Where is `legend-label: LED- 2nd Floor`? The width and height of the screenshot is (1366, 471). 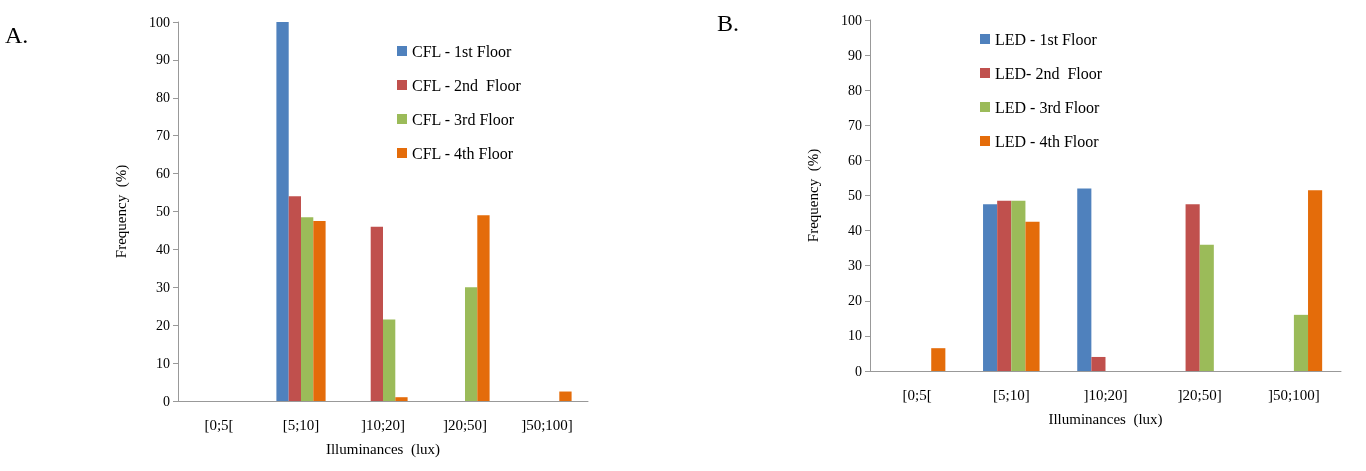 legend-label: LED- 2nd Floor is located at coordinates (1049, 73).